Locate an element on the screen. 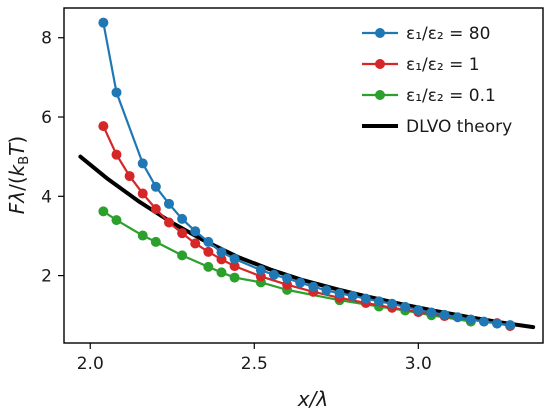 The height and width of the screenshot is (416, 551). legend-label: ε₁/ε₂ = 1 is located at coordinates (443, 65).